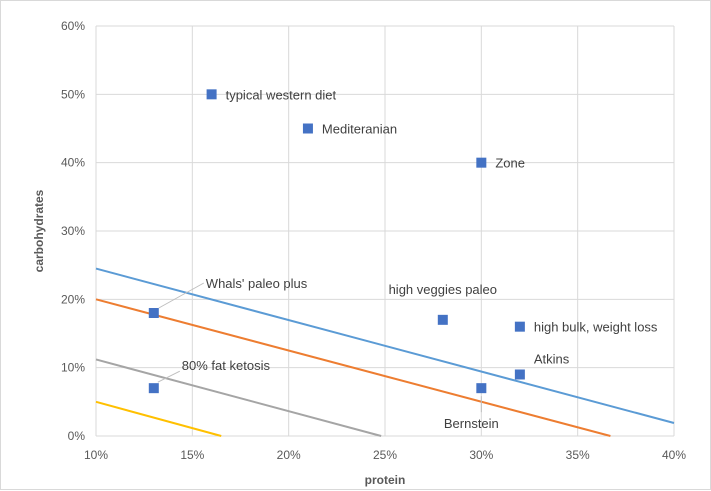 This screenshot has width=711, height=491. I want to click on x-tick-label: 40%, so click(674, 455).